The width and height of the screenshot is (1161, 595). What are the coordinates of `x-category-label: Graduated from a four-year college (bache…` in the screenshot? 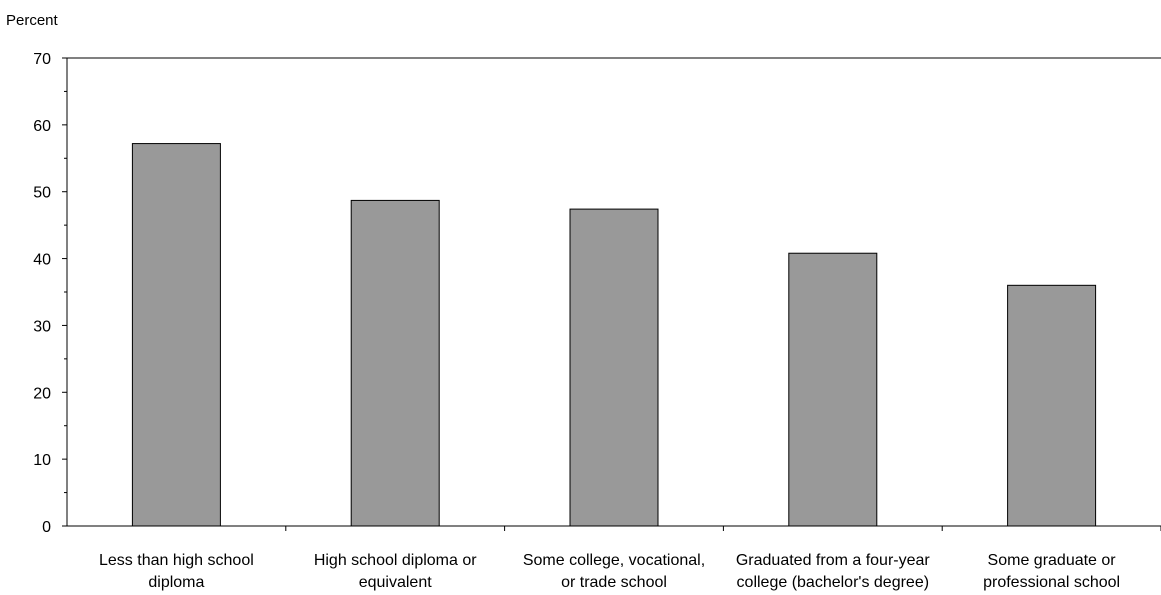 It's located at (833, 571).